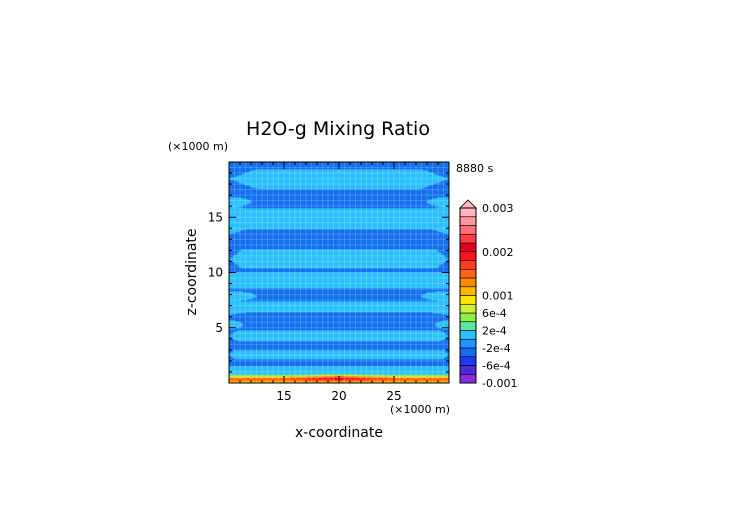  I want to click on y-tick-label: 15, so click(215, 217).